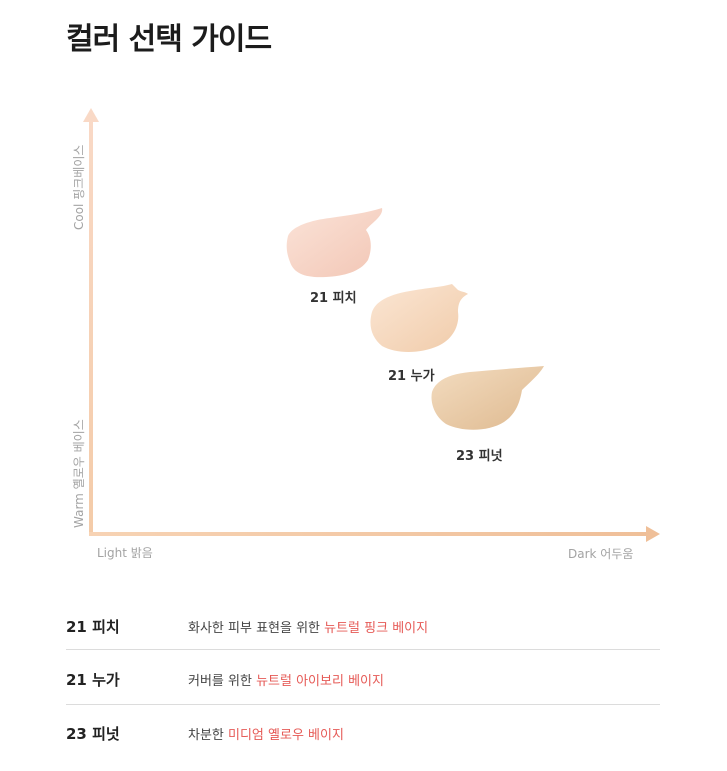  Describe the element at coordinates (363, 733) in the screenshot. I see `list-item: 23 피넛 차분한 미디엄 옐로우 베이지` at that location.